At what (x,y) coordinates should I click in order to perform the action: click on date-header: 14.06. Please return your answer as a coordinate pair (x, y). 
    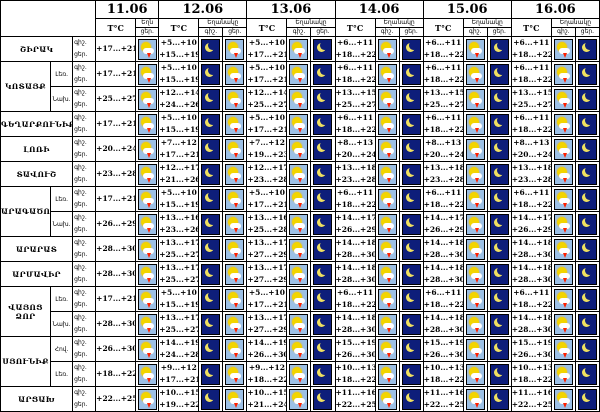
    Looking at the image, I should click on (379, 9).